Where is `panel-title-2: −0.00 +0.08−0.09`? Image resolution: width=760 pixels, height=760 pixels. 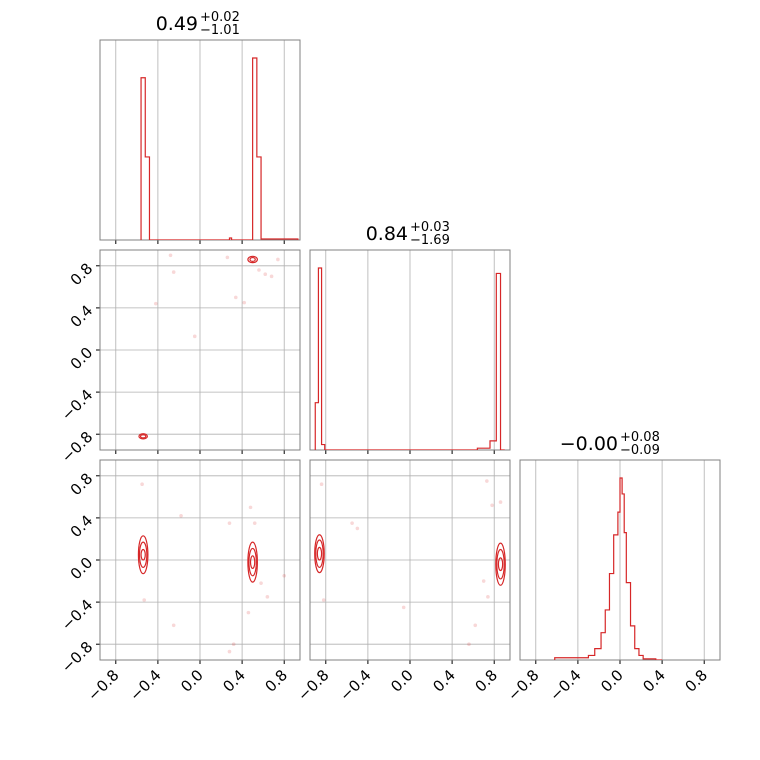 panel-title-2: −0.00 +0.08−0.09 is located at coordinates (610, 444).